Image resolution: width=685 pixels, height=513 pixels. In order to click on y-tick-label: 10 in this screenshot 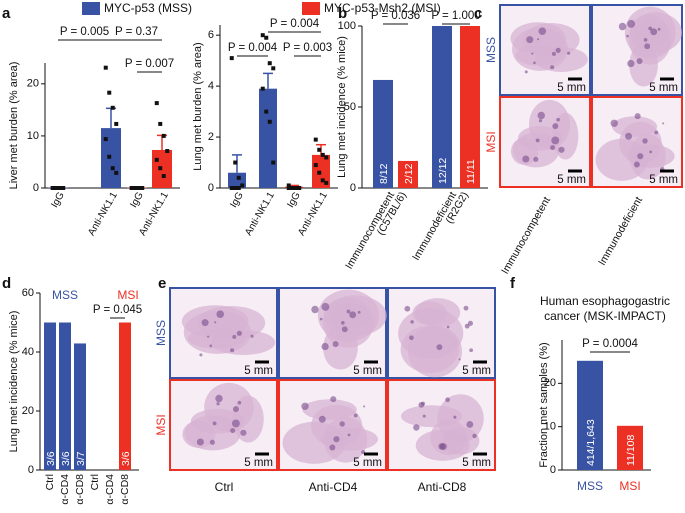, I will do `click(550, 427)`.